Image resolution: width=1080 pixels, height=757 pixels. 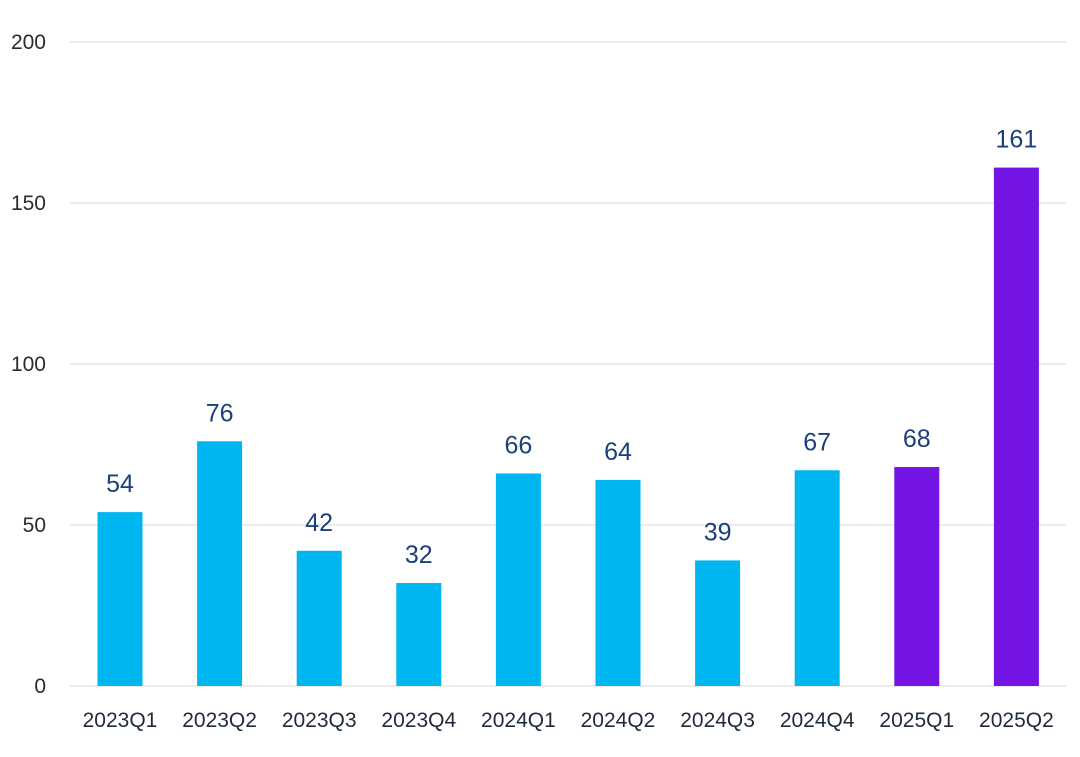 What do you see at coordinates (1017, 140) in the screenshot?
I see `value-label-2025Q2: 161` at bounding box center [1017, 140].